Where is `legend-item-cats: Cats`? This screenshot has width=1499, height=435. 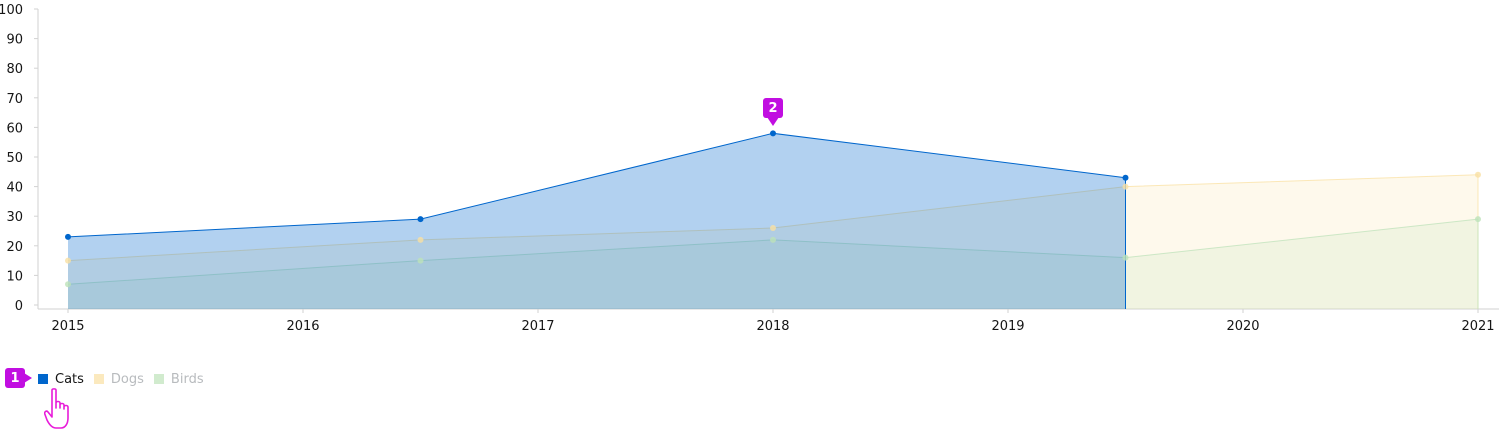 legend-item-cats: Cats is located at coordinates (61, 379).